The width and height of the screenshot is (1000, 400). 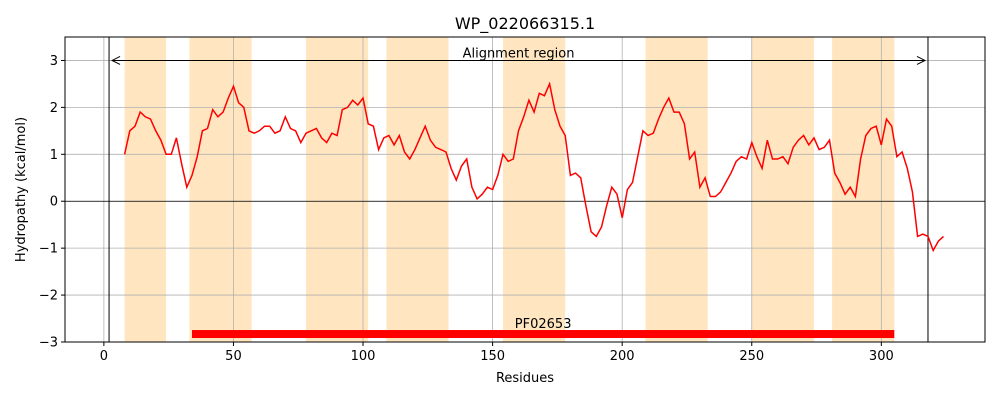 I want to click on y-axis-label: Hydropathy (kcal/mol), so click(x=21, y=189).